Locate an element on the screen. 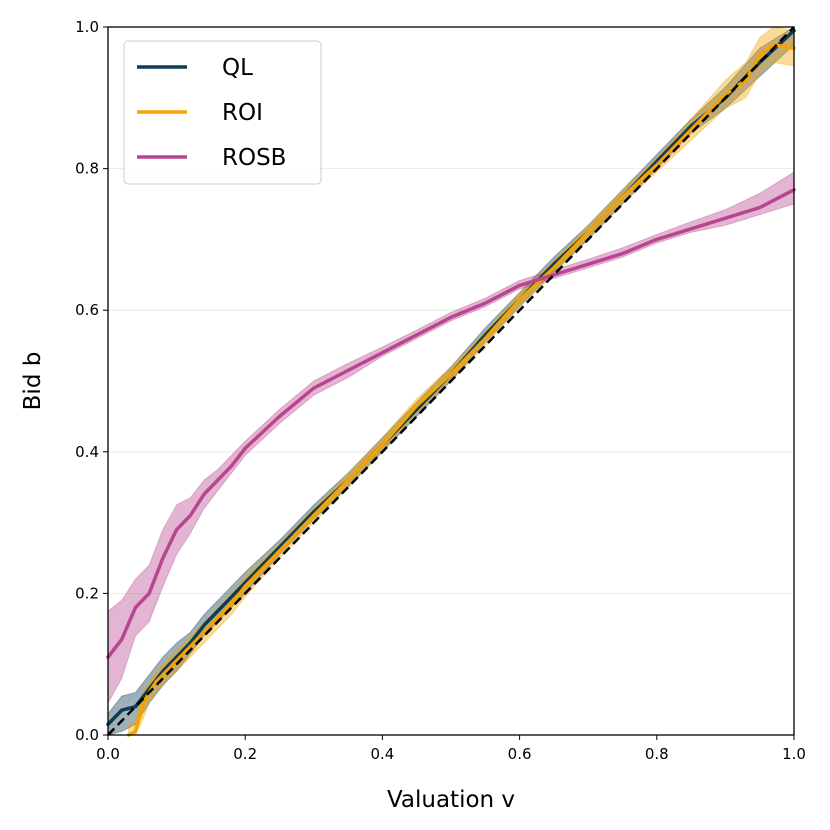 Image resolution: width=830 pixels, height=830 pixels. y-tick-label-3: 0.6 is located at coordinates (87, 310).